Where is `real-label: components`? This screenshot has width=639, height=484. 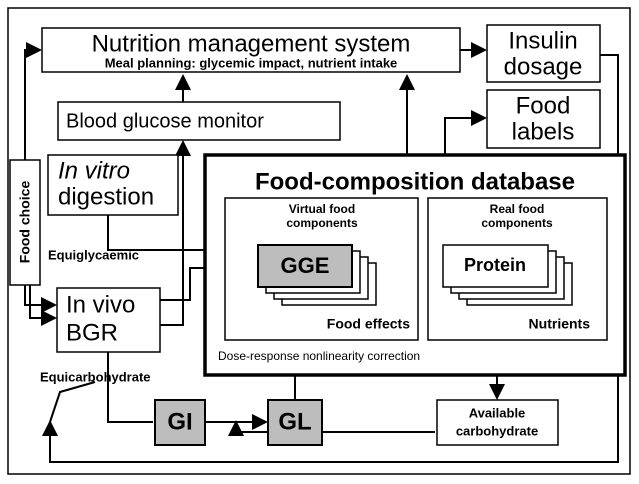
real-label: components is located at coordinates (517, 223).